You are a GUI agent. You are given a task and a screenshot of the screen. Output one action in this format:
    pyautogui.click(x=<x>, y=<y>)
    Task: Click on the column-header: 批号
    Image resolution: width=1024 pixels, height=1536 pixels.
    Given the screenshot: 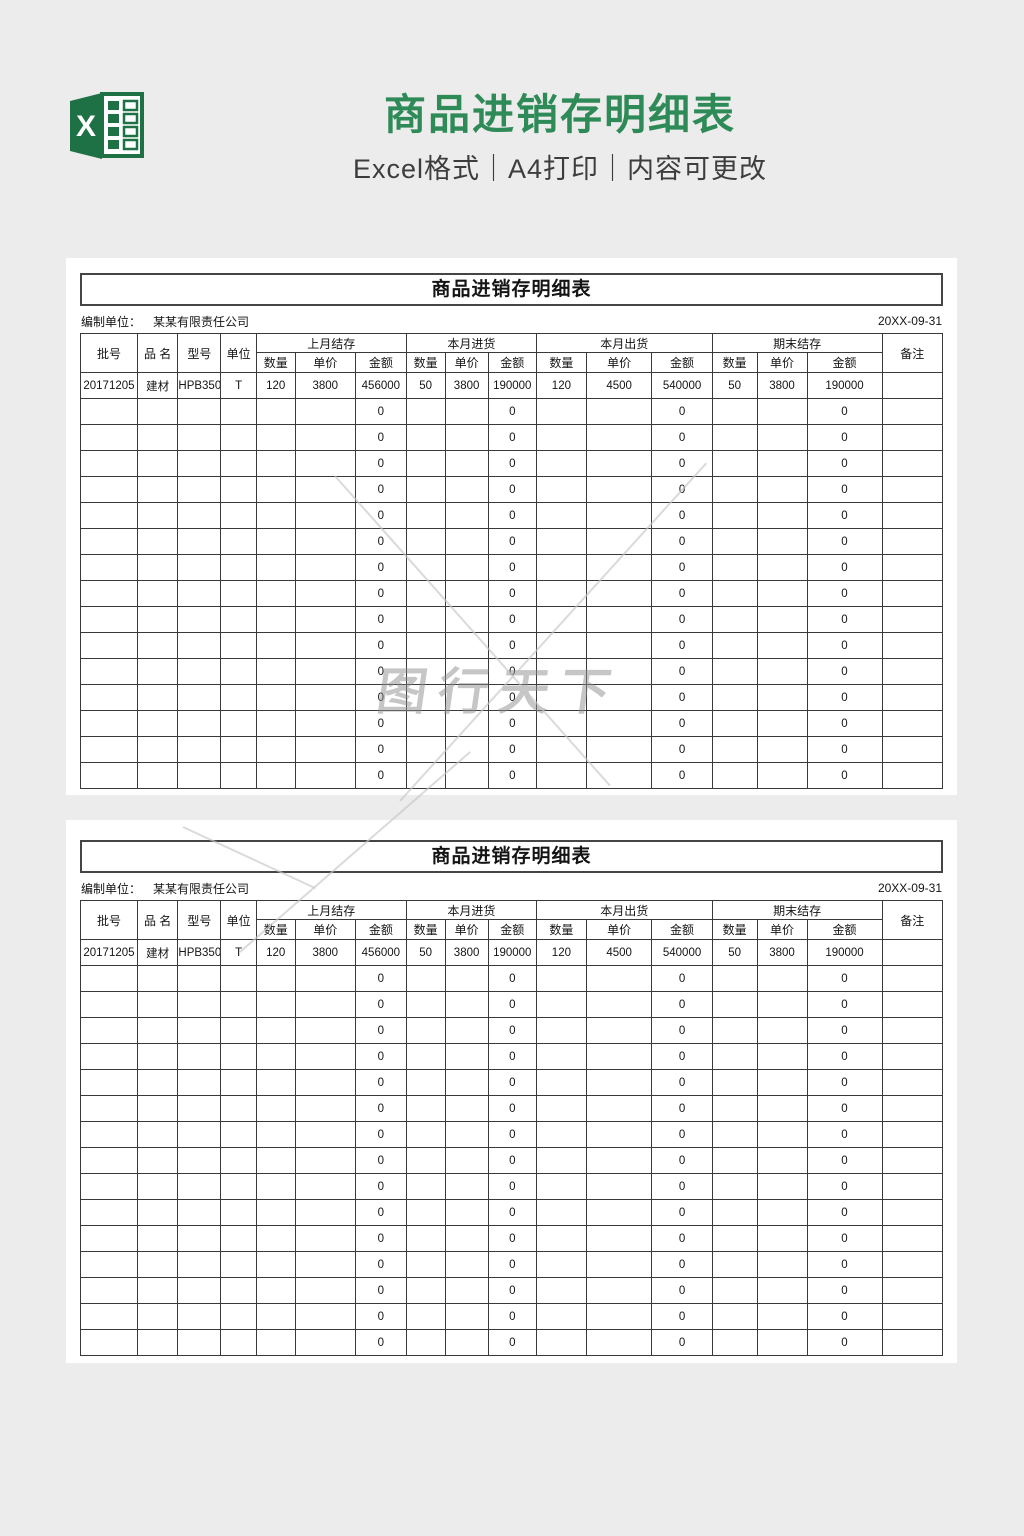 What is the action you would take?
    pyautogui.click(x=109, y=353)
    